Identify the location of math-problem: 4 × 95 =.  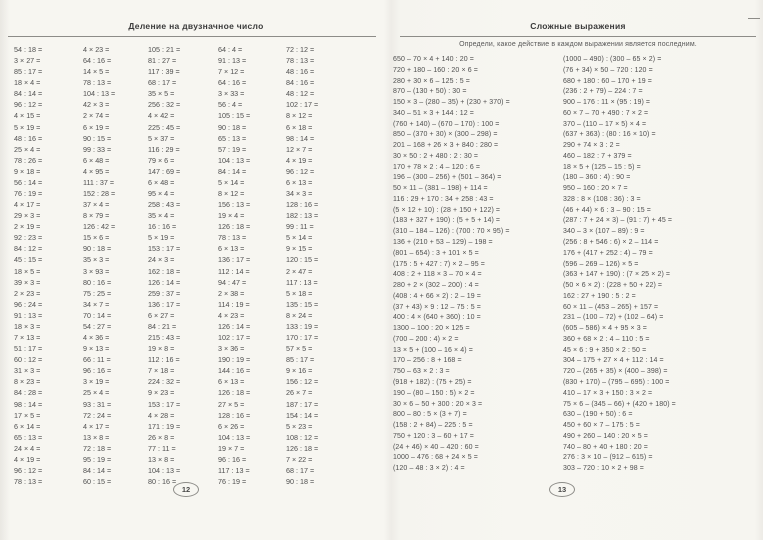
(96, 171).